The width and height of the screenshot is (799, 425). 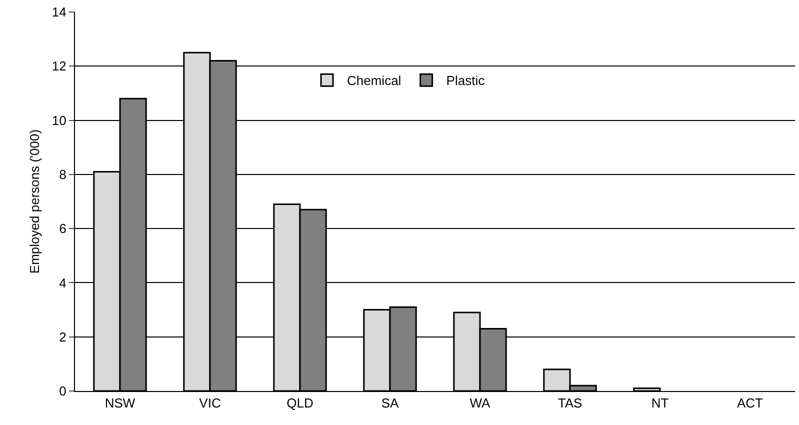 I want to click on x-tick-label: SA, so click(x=390, y=403).